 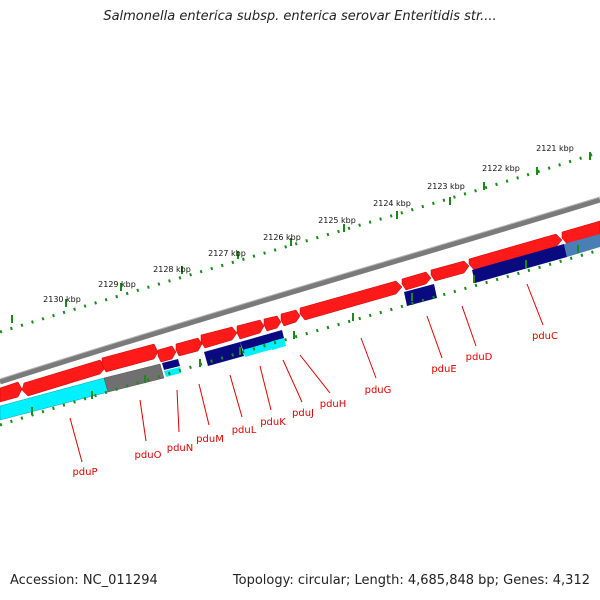 I want to click on gene-label-pduK: pduK, so click(x=273, y=422).